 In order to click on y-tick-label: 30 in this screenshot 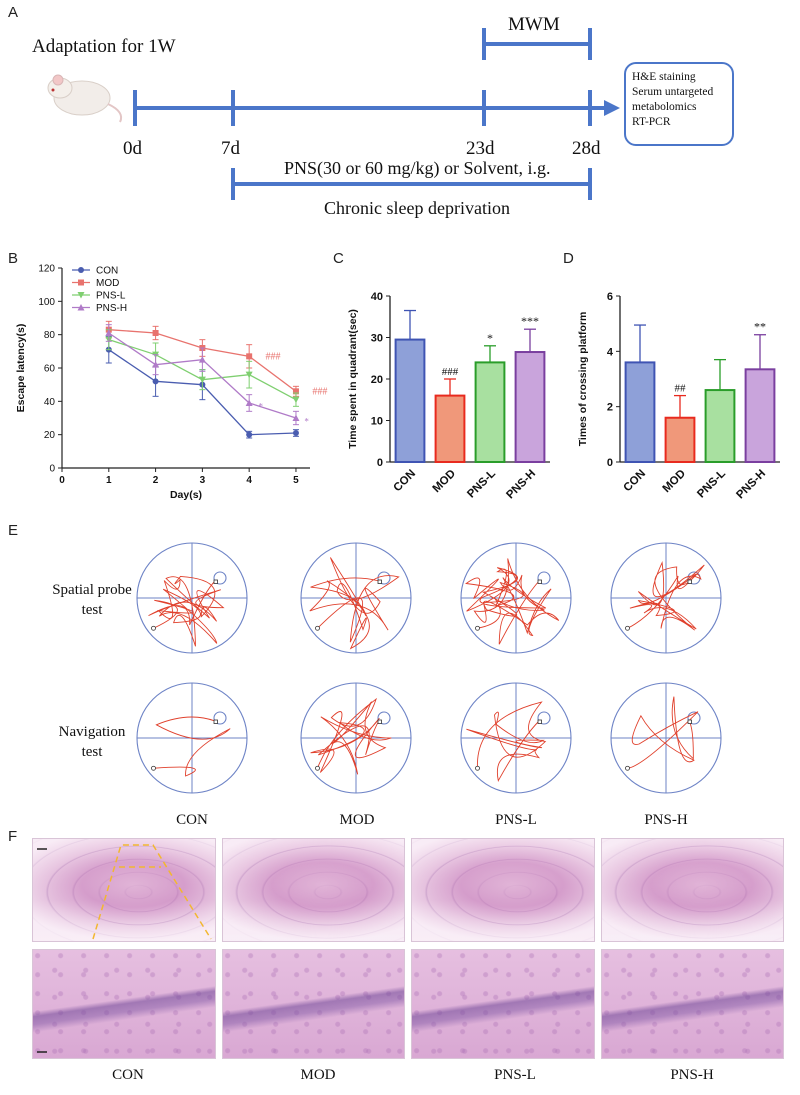, I will do `click(377, 339)`.